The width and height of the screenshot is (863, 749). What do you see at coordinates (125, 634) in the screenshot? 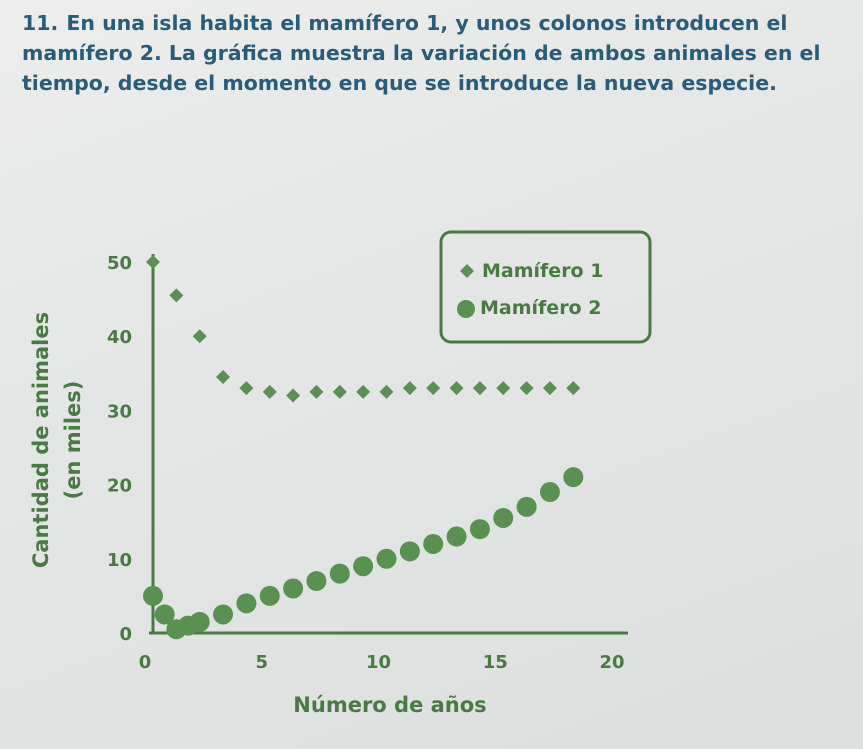
I see `y-tick-label: 0` at bounding box center [125, 634].